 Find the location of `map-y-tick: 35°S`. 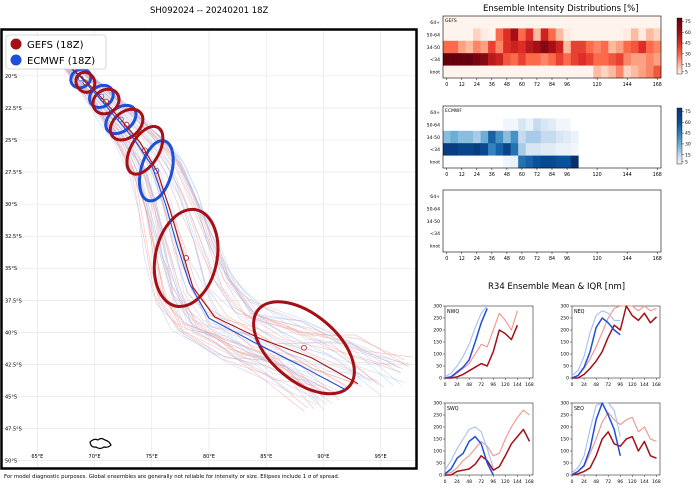

map-y-tick: 35°S is located at coordinates (11, 269).